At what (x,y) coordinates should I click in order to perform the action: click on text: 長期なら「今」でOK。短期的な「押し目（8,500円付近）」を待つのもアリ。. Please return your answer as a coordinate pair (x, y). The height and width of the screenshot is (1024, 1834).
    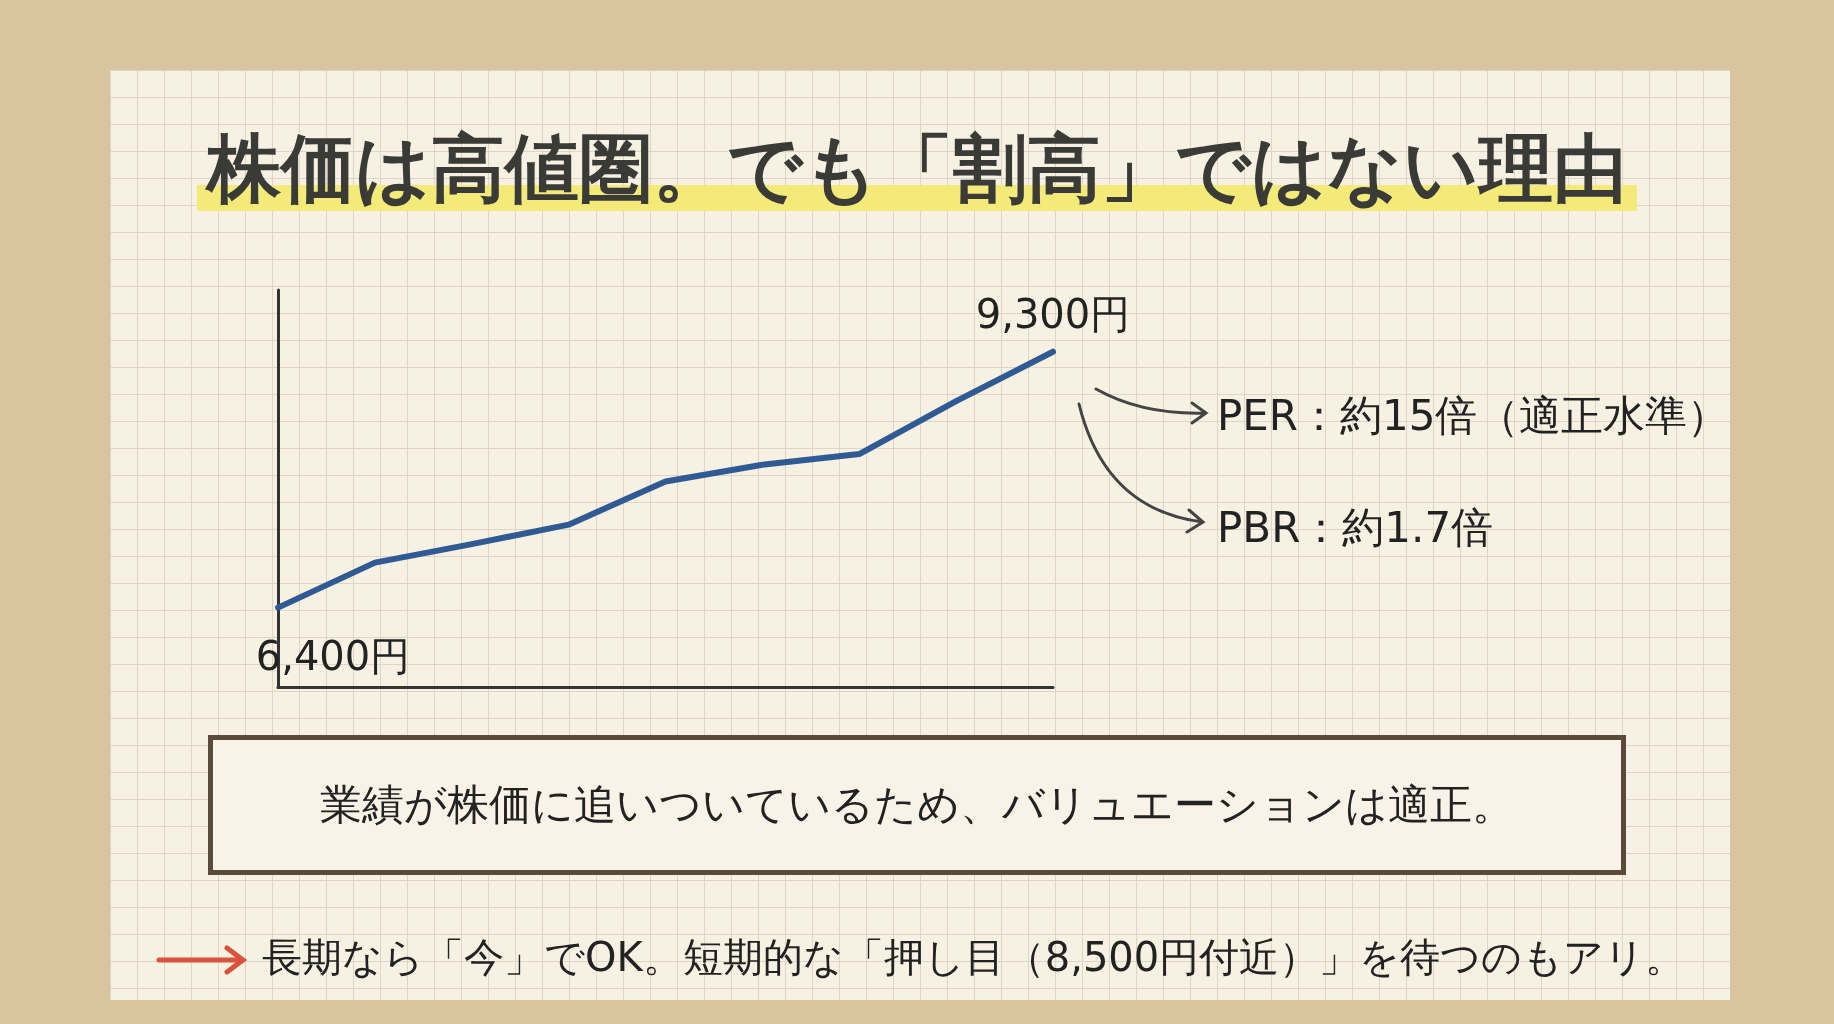
    Looking at the image, I should click on (974, 957).